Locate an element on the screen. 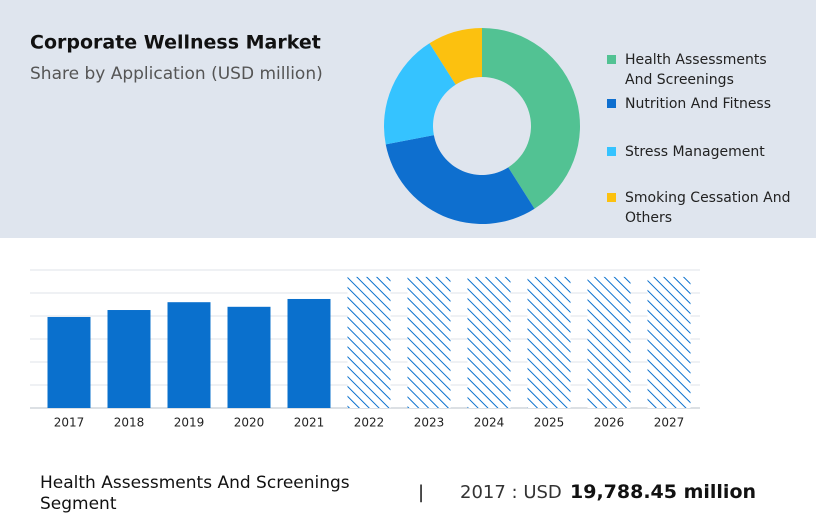 The image size is (816, 528). legend-label: Health Assessments And Screenings is located at coordinates (696, 70).